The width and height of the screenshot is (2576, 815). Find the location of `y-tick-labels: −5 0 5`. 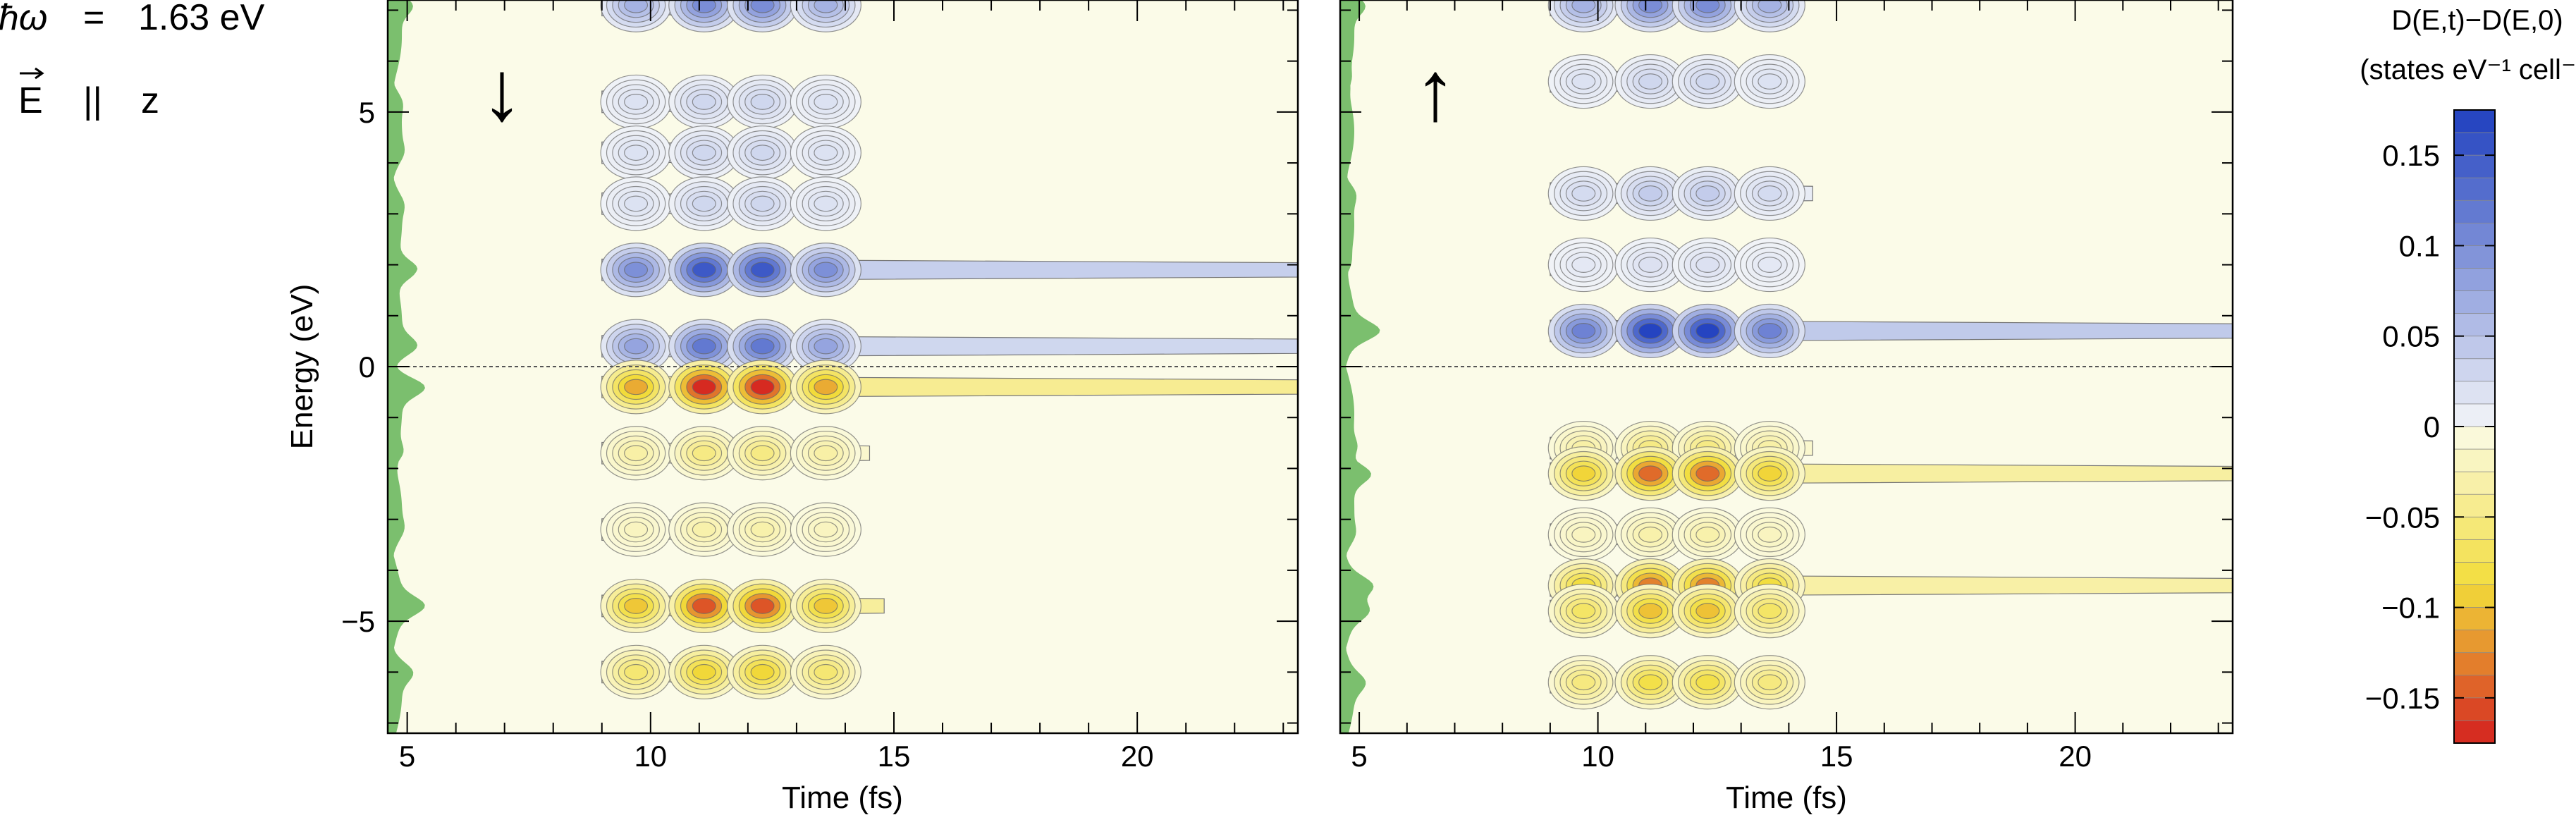

y-tick-labels: −5 0 5 is located at coordinates (358, 367).